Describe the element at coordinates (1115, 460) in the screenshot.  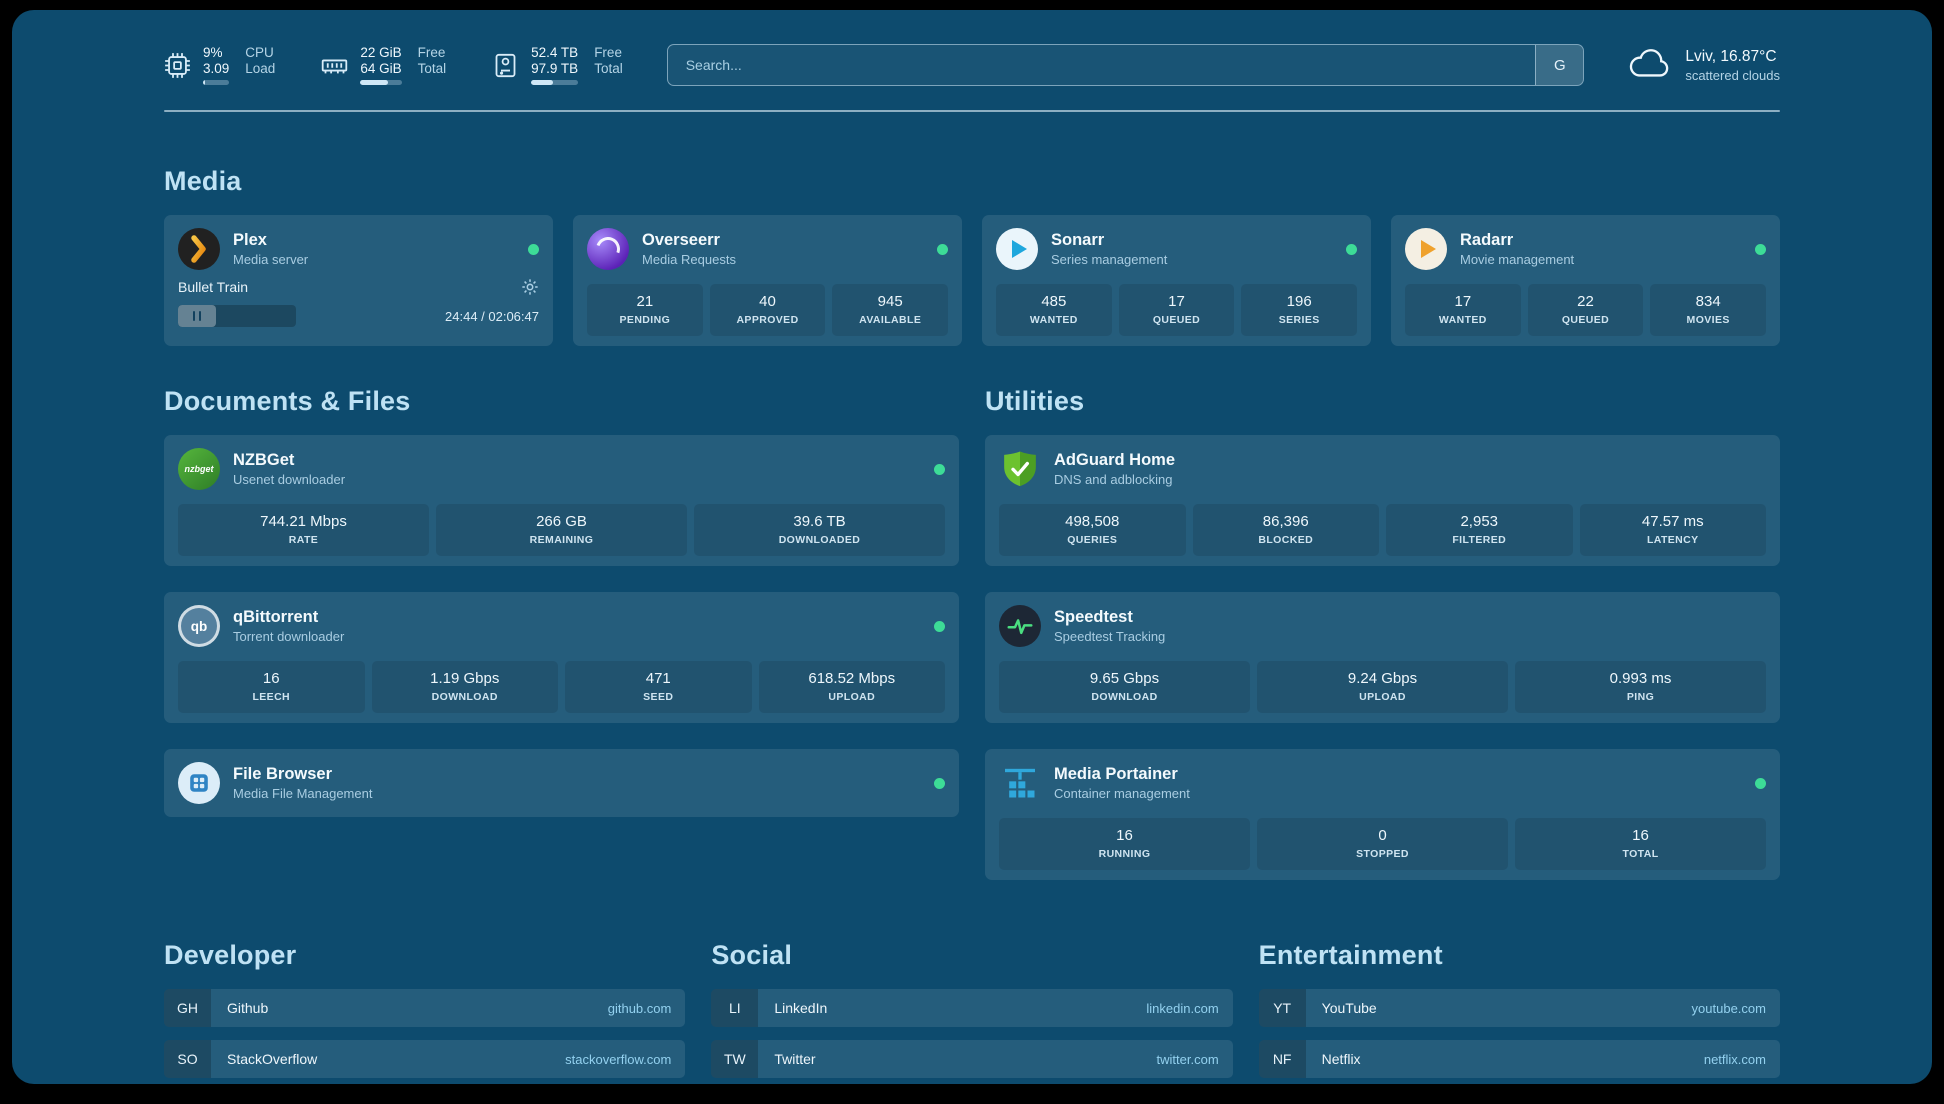
I see `service-name: AdGuard Home` at that location.